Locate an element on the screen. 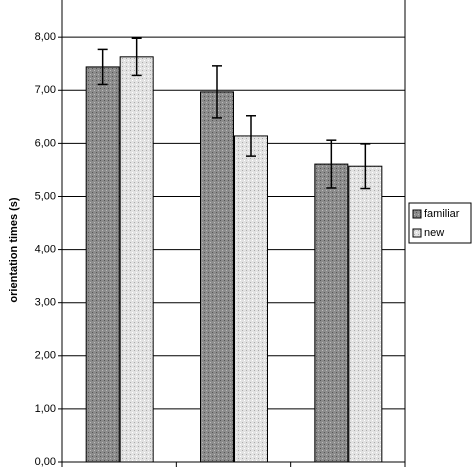 The height and width of the screenshot is (474, 474). y-axis-label: orientation times (s) is located at coordinates (14, 249).